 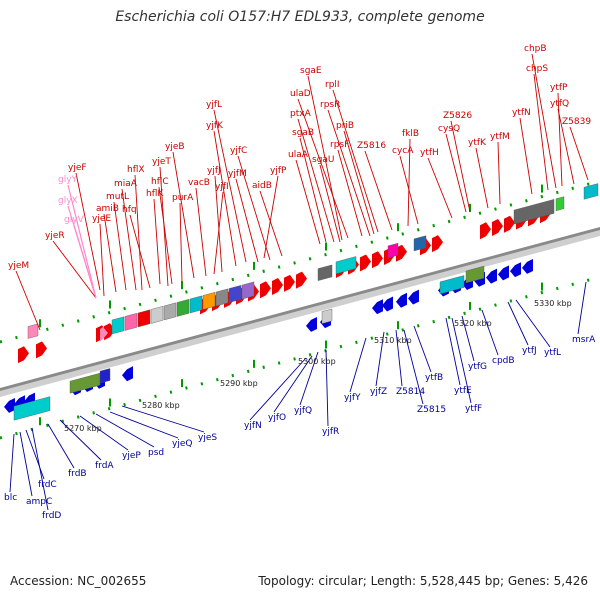 What do you see at coordinates (576, 122) in the screenshot?
I see `forward-gene-label: Z5839` at bounding box center [576, 122].